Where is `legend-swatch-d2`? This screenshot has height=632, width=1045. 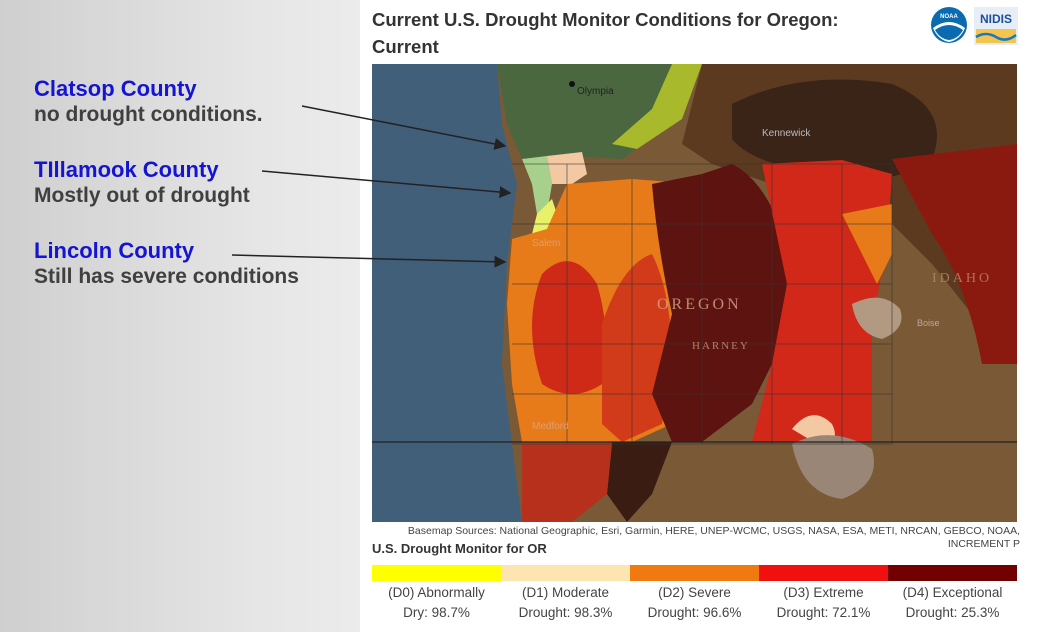
legend-swatch-d2 is located at coordinates (694, 573).